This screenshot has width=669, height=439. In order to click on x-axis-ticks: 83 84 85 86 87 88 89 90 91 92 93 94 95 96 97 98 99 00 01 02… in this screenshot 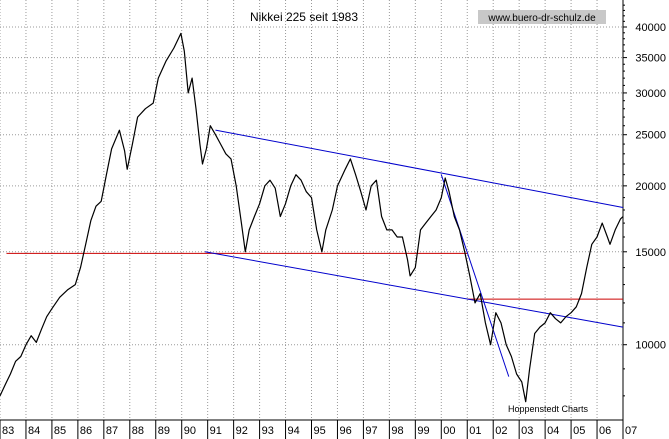, I will do `click(318, 429)`.